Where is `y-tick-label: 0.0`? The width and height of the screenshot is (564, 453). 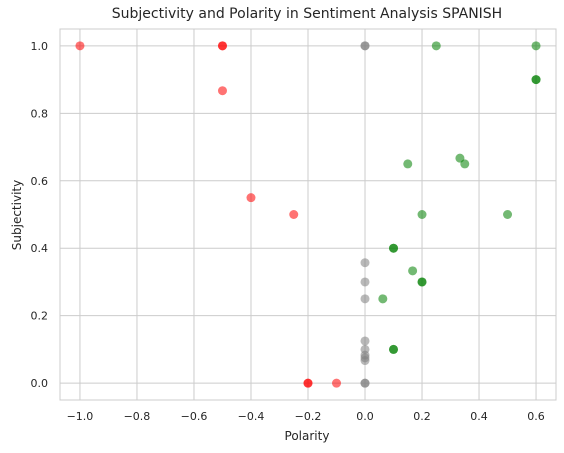 y-tick-label: 0.0 is located at coordinates (40, 383).